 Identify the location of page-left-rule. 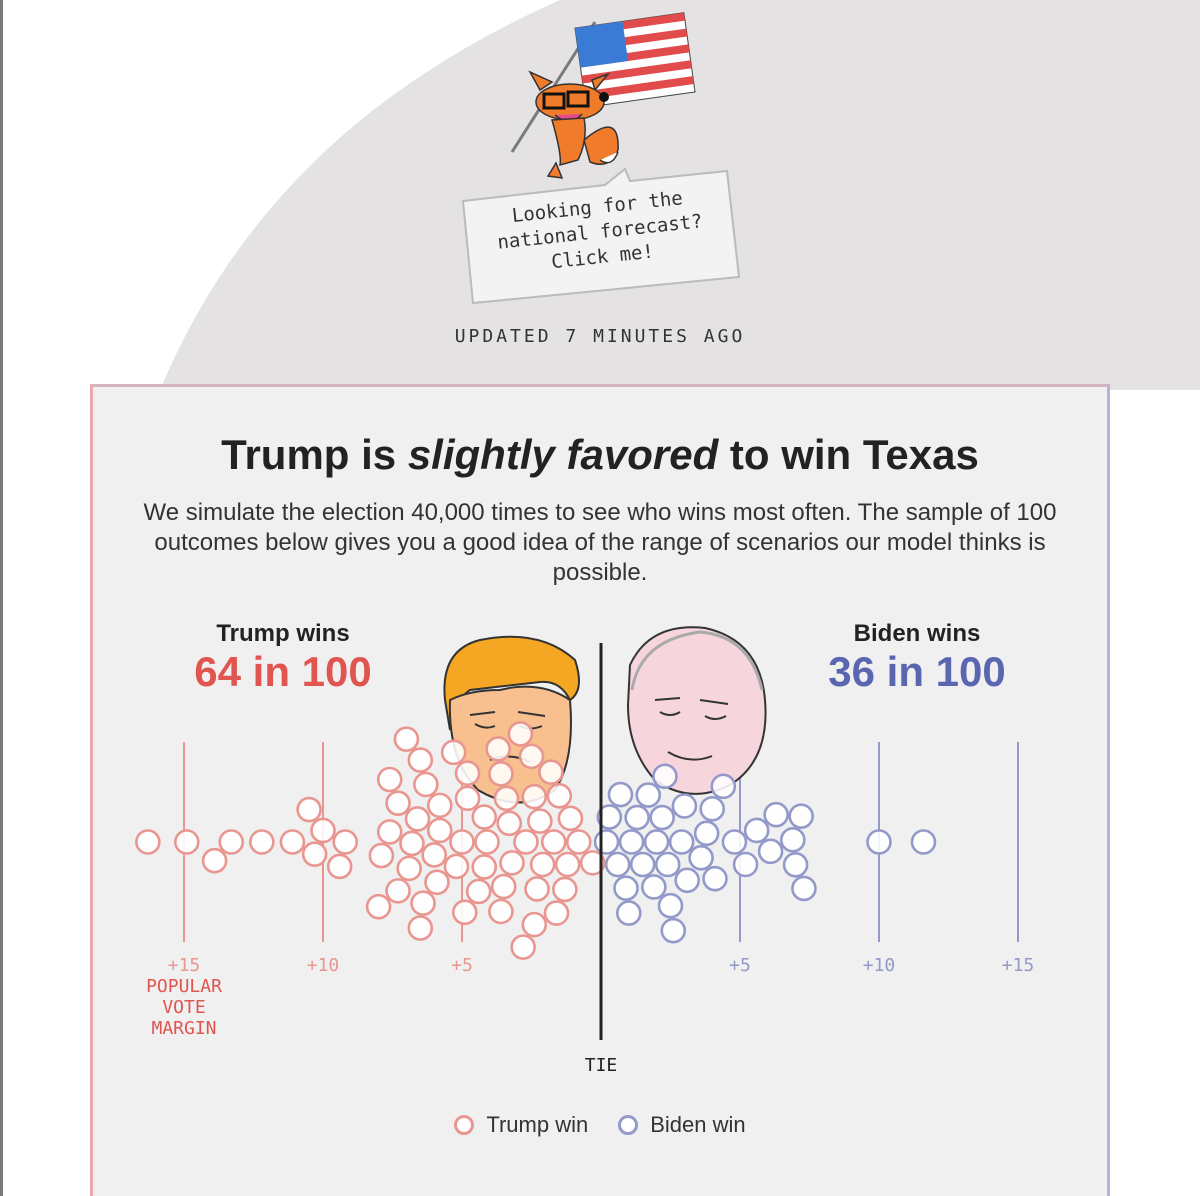
(1, 598).